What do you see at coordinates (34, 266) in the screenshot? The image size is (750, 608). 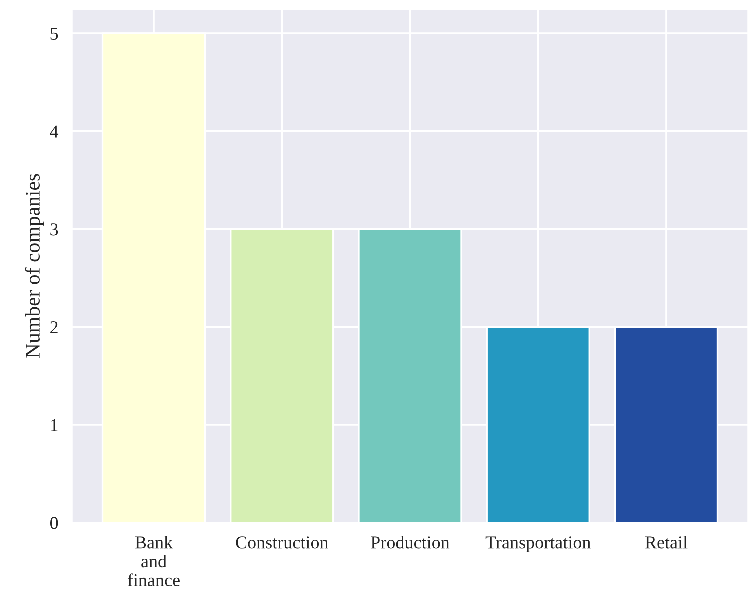 I see `y-axis-title: Number of companies` at bounding box center [34, 266].